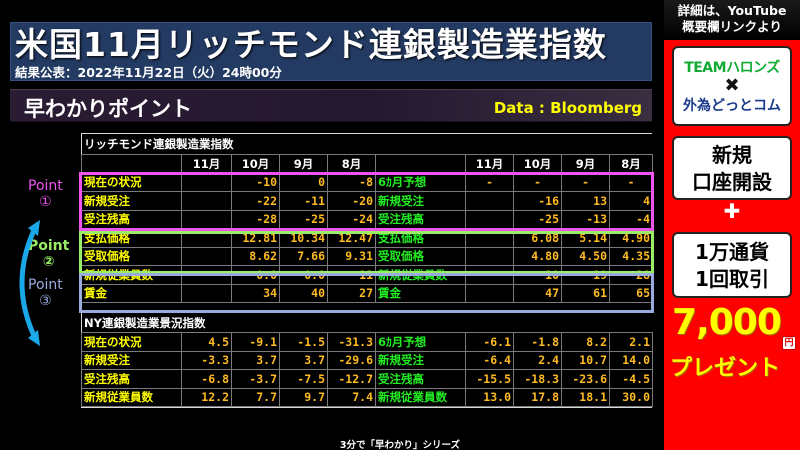  I want to click on cell-value: 27, so click(351, 293).